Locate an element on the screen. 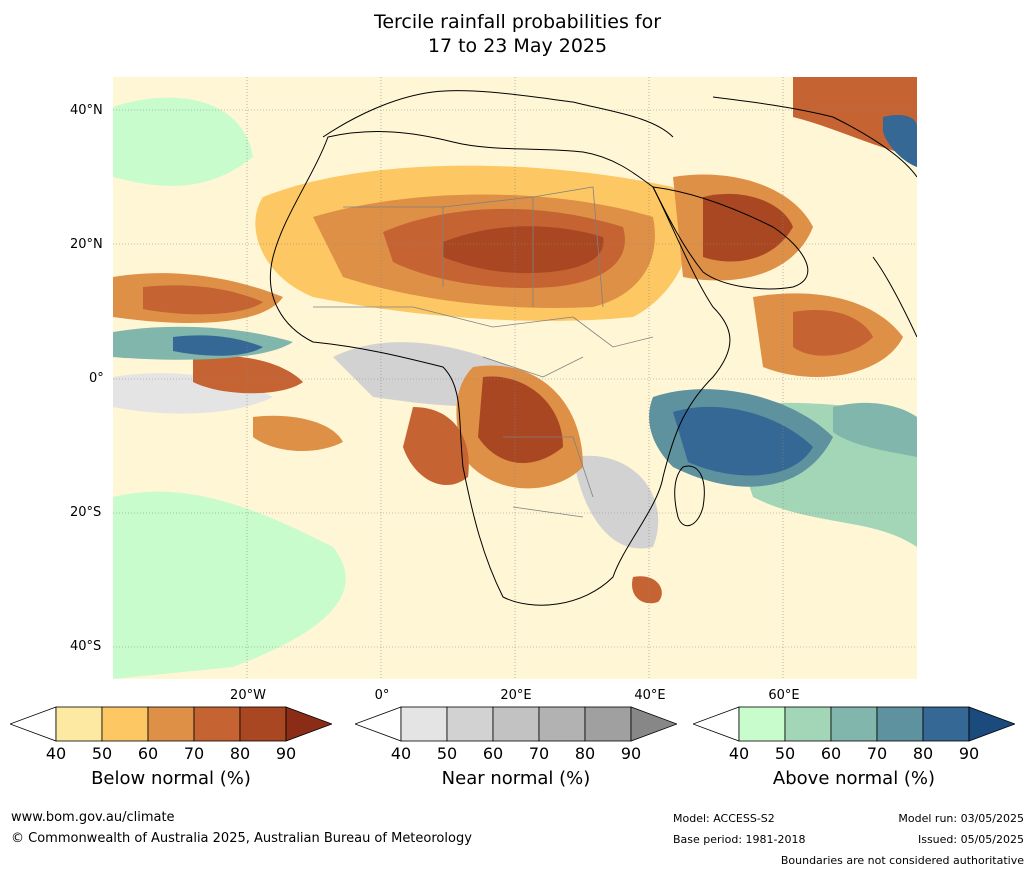  lon-label-20w: 20°W is located at coordinates (248, 695).